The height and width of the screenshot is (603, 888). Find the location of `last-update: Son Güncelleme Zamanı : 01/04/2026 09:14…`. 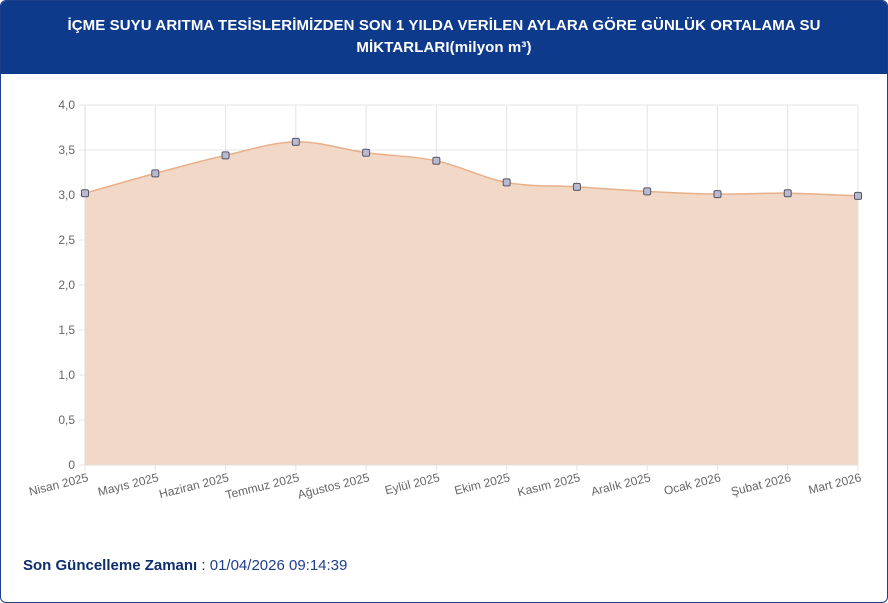

last-update: Son Güncelleme Zamanı : 01/04/2026 09:14… is located at coordinates (185, 565).